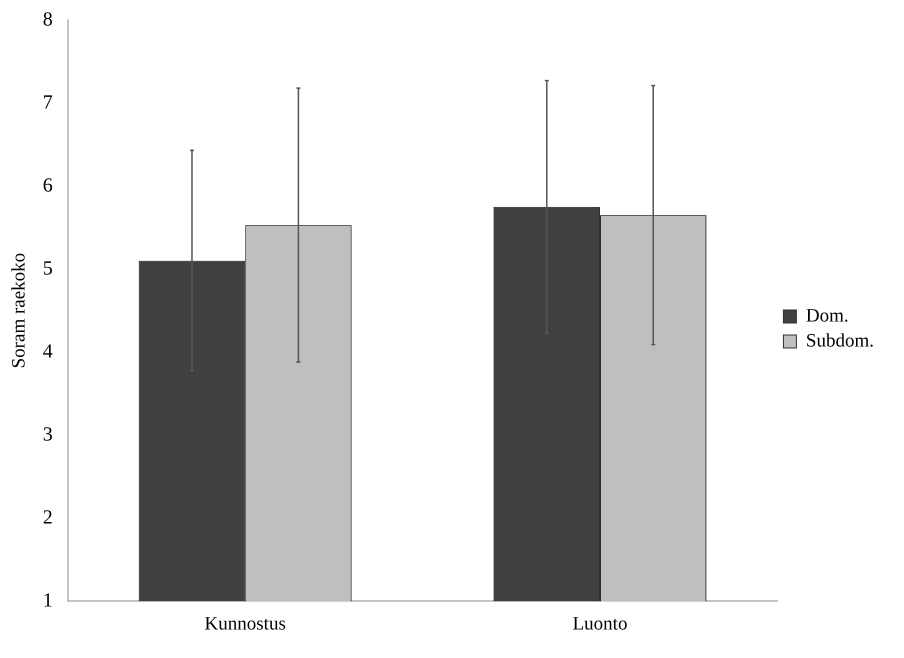 The height and width of the screenshot is (658, 904). What do you see at coordinates (19, 310) in the screenshot?
I see `y-axis-title: Soram raekoko` at bounding box center [19, 310].